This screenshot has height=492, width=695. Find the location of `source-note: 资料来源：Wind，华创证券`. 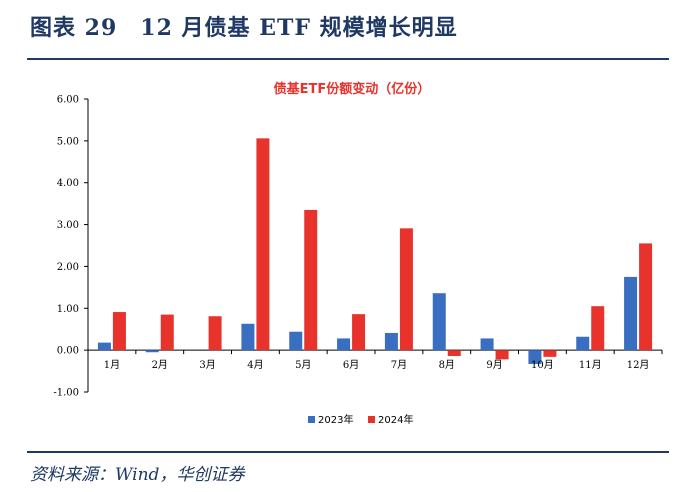

source-note: 资料来源：Wind，华创证券 is located at coordinates (137, 475).